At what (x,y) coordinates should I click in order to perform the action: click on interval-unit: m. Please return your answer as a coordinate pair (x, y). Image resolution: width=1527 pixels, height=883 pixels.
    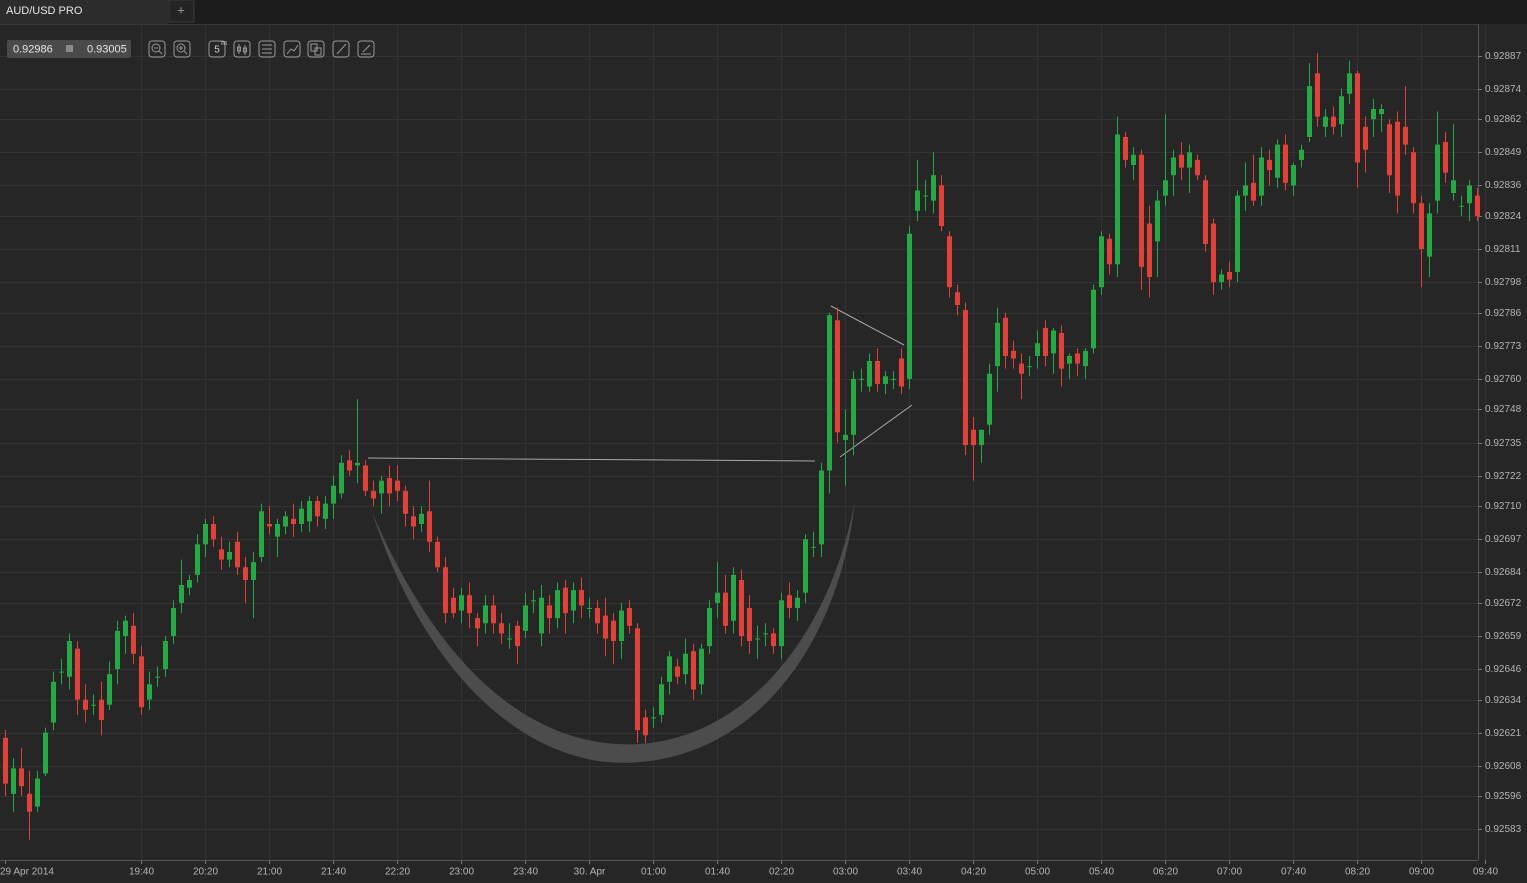
    Looking at the image, I should click on (224, 43).